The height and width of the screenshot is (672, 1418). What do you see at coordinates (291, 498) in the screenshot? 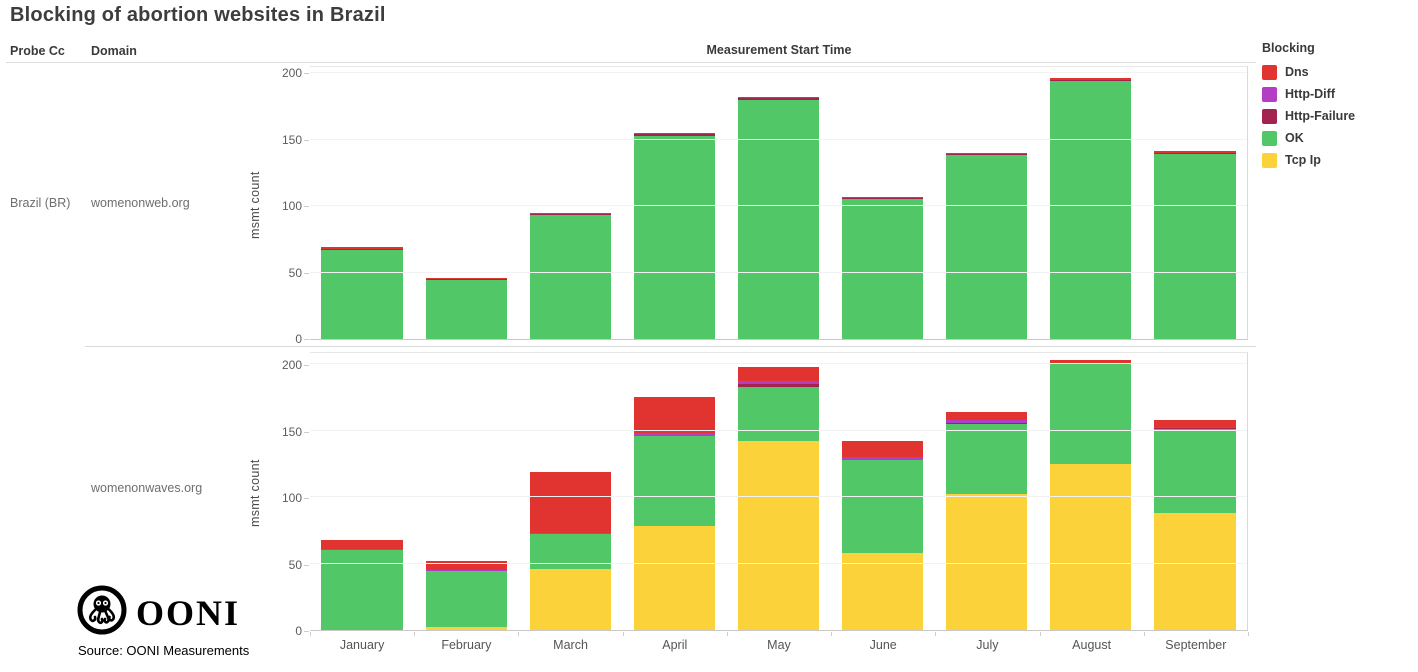
I see `y-tick-label: 100` at bounding box center [291, 498].